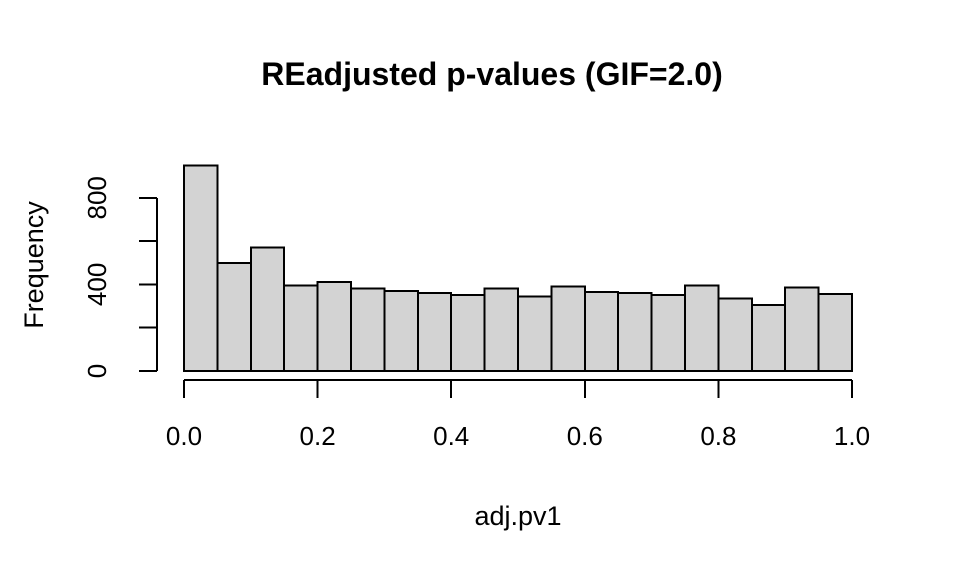 The height and width of the screenshot is (576, 960). I want to click on x-tick-label: 0.0, so click(184, 436).